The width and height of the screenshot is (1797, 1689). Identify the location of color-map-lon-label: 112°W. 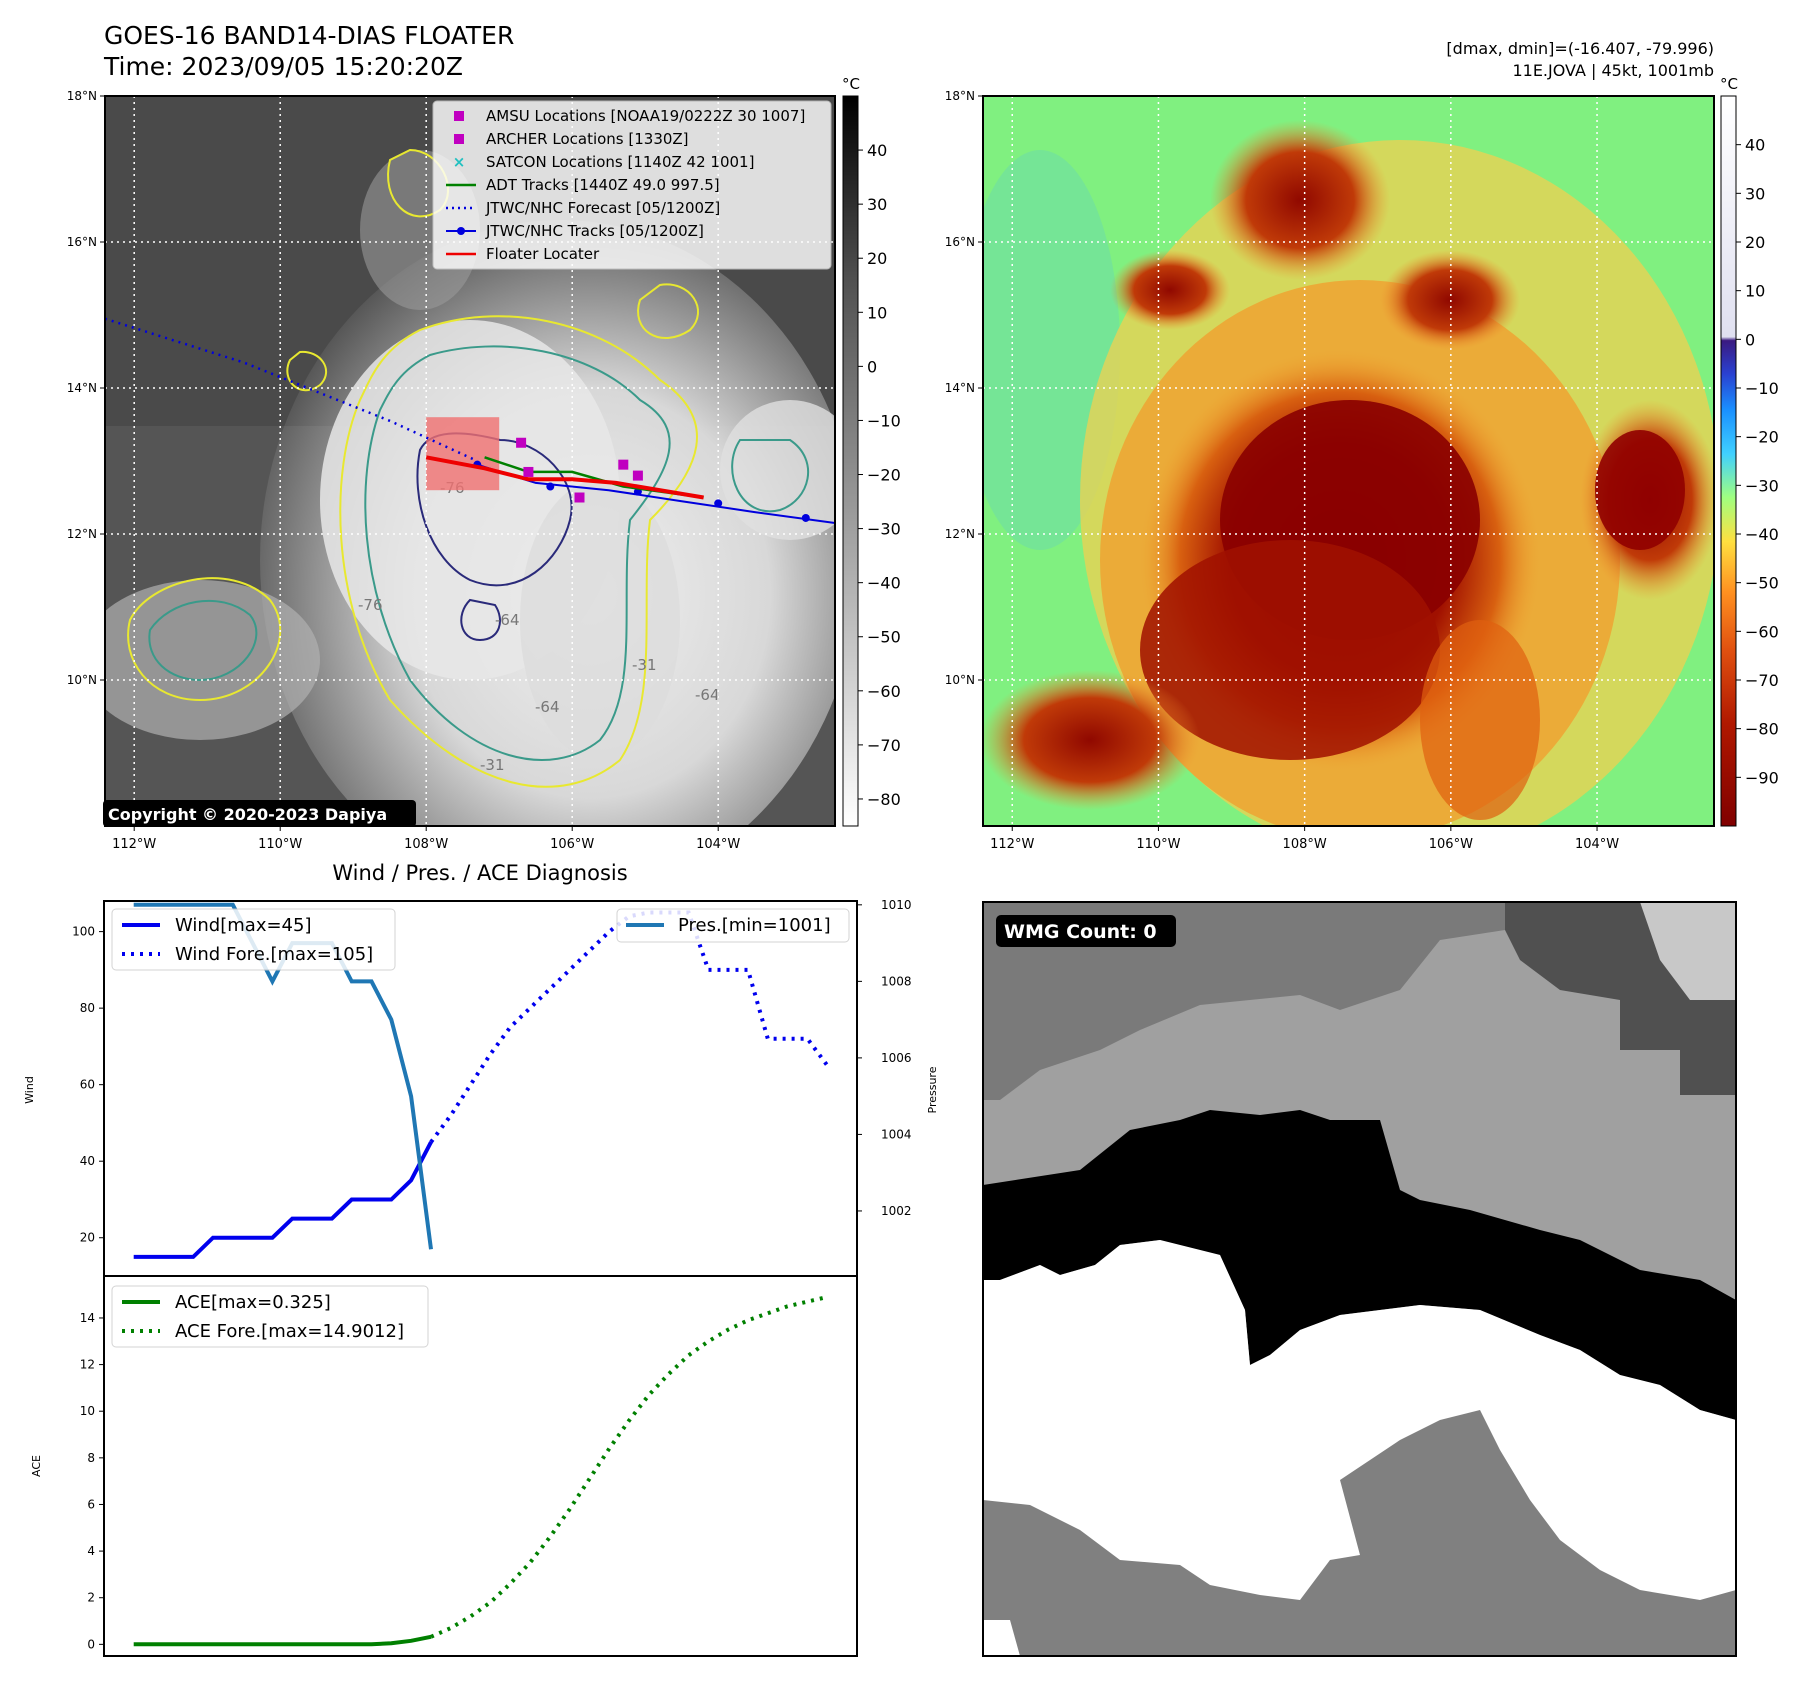
(1012, 844).